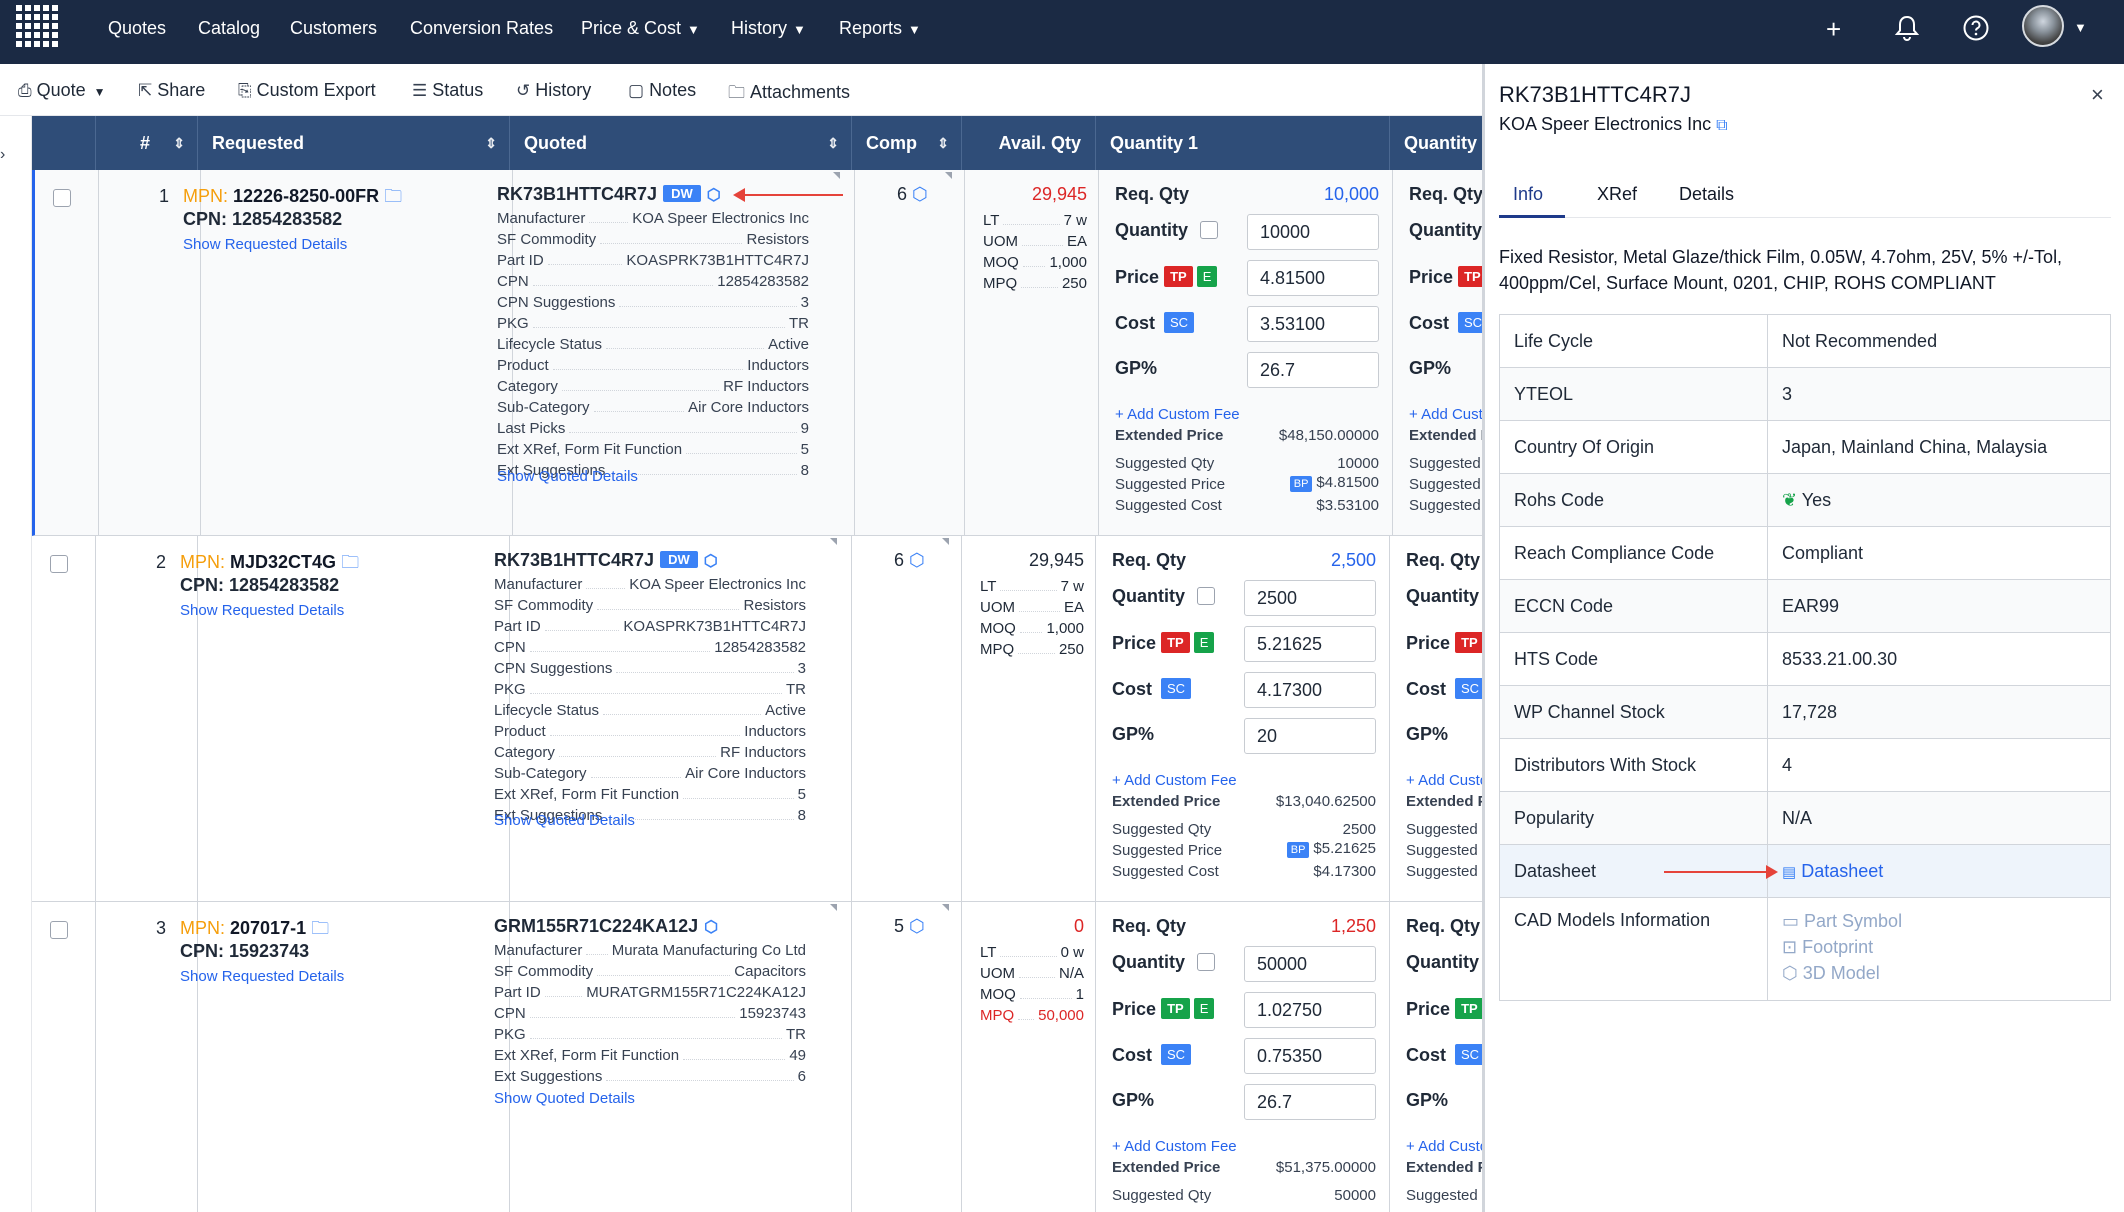 This screenshot has width=2124, height=1212. What do you see at coordinates (1313, 232) in the screenshot?
I see `quantity-input: 10000` at bounding box center [1313, 232].